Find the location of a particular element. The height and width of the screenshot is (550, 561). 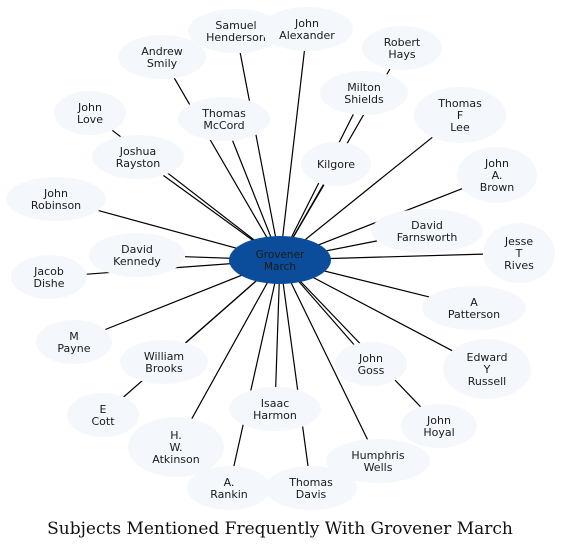

node-label: H. W. Atkinson is located at coordinates (176, 447).